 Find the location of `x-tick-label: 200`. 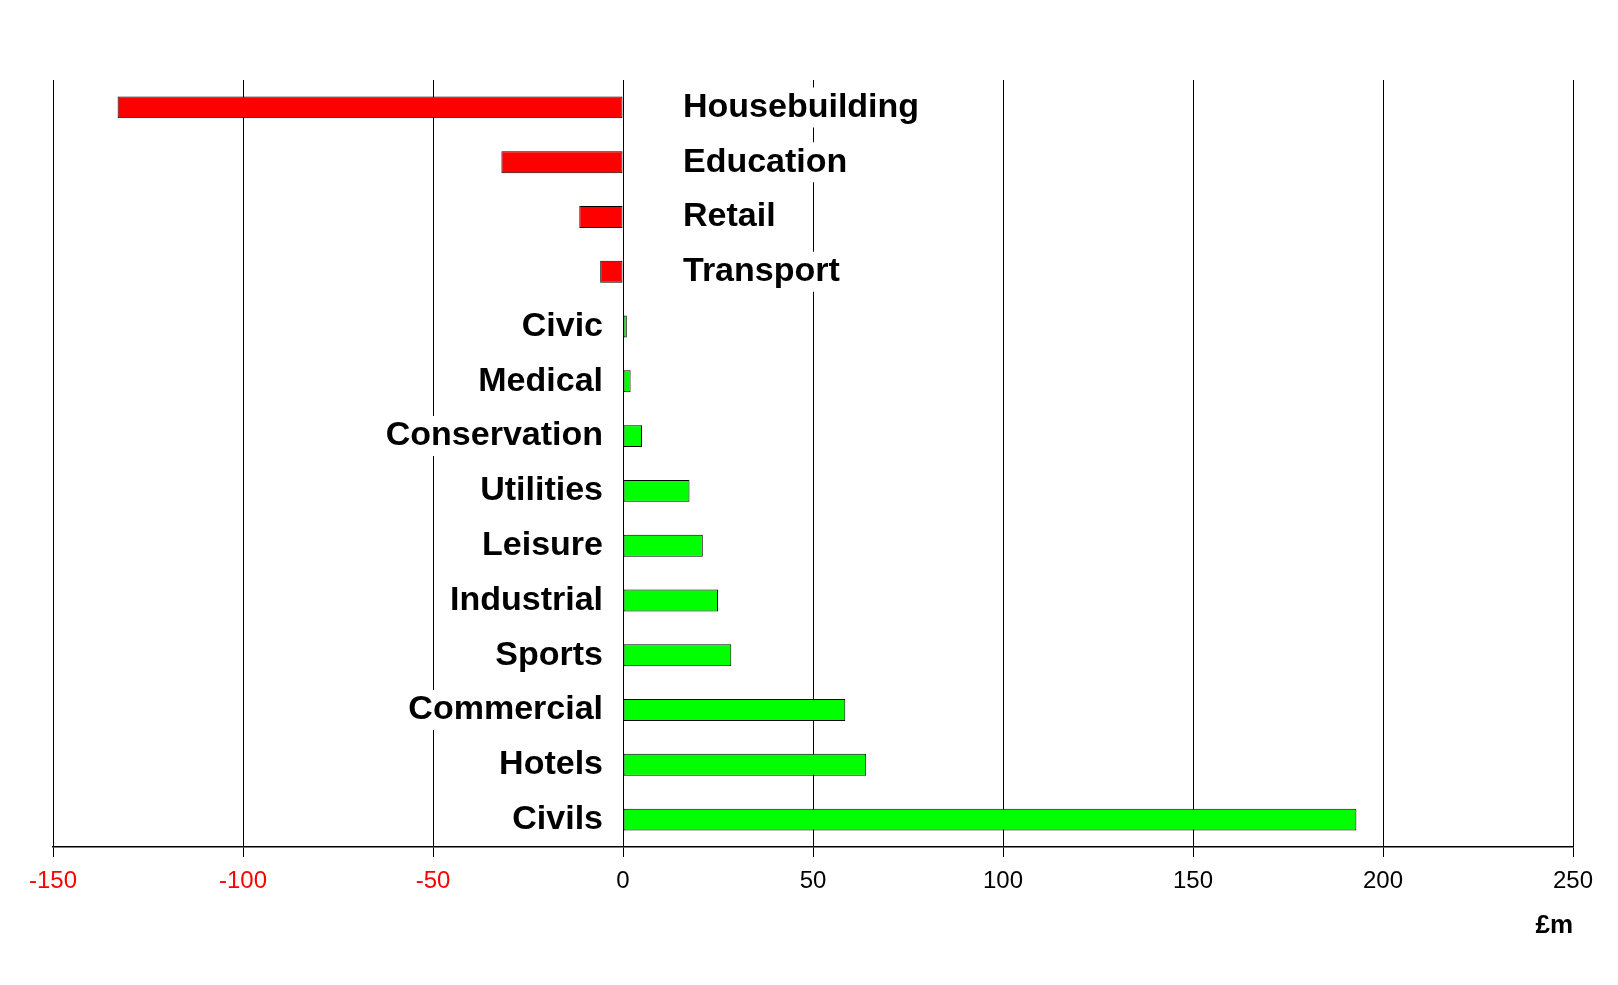

x-tick-label: 200 is located at coordinates (1383, 880).